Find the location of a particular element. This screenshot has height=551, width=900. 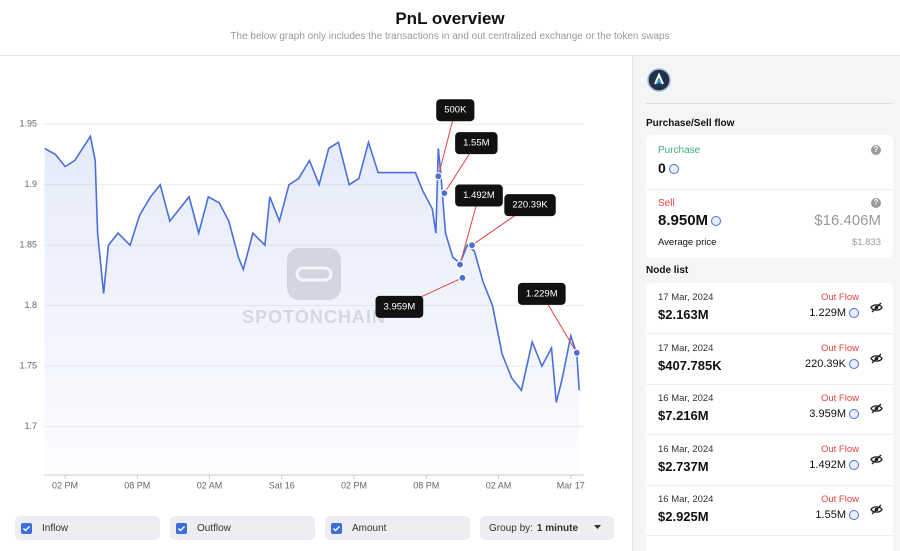

node-amount-value: 220.39K is located at coordinates (825, 363).